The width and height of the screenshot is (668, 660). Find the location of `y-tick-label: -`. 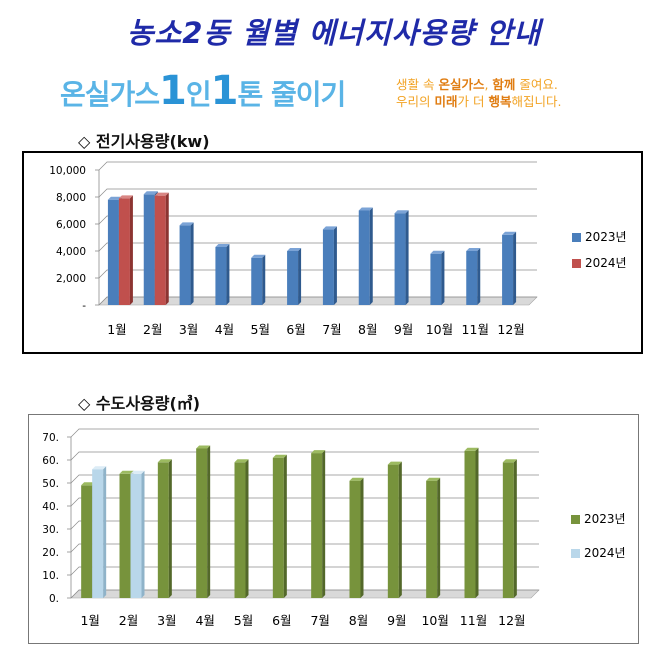

y-tick-label: - is located at coordinates (84, 306).